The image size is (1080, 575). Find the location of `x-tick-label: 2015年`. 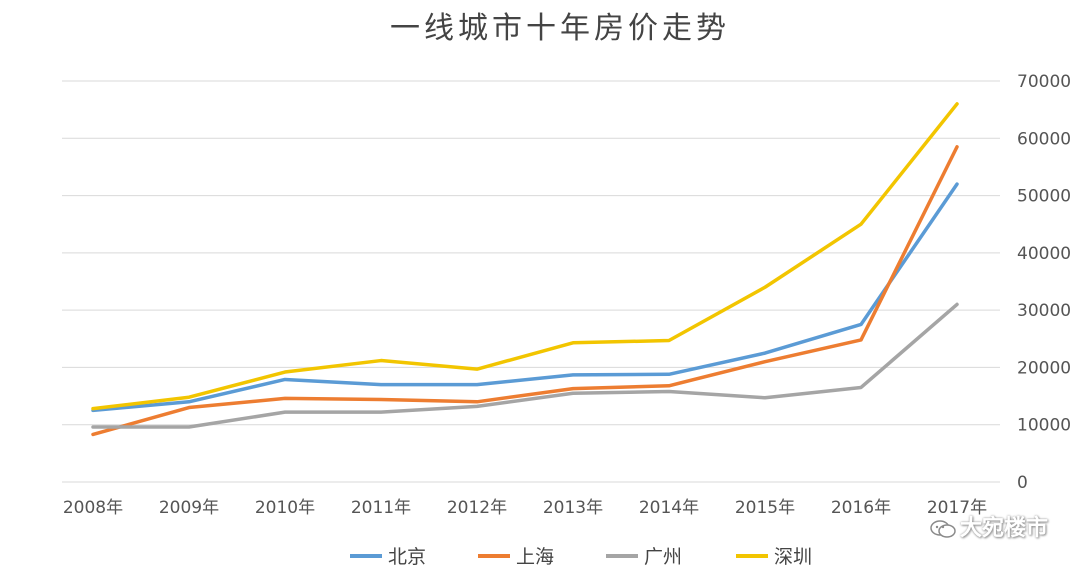

x-tick-label: 2015年 is located at coordinates (765, 508).